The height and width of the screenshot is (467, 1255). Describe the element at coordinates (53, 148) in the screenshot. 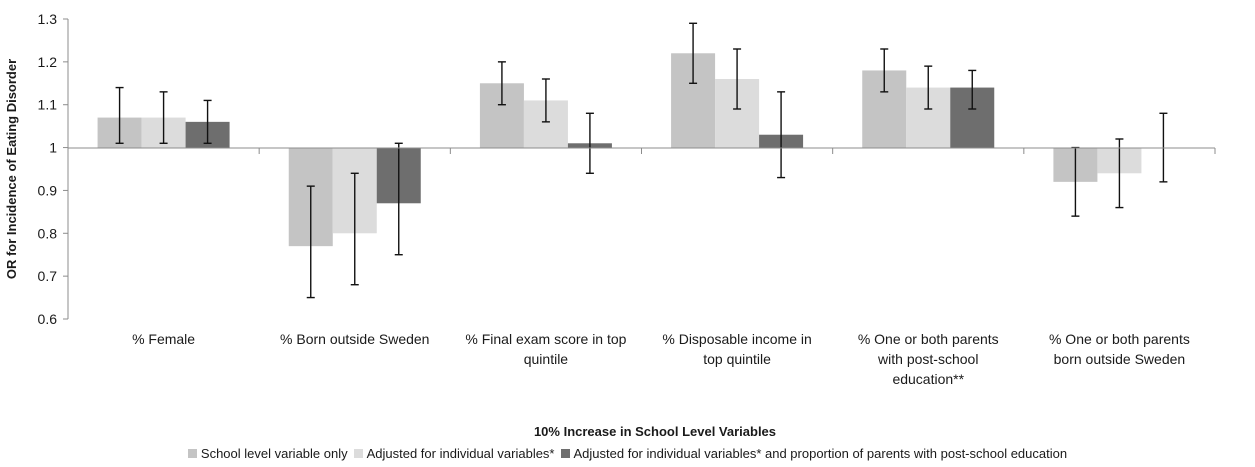

I see `y-tick-label: 1` at that location.